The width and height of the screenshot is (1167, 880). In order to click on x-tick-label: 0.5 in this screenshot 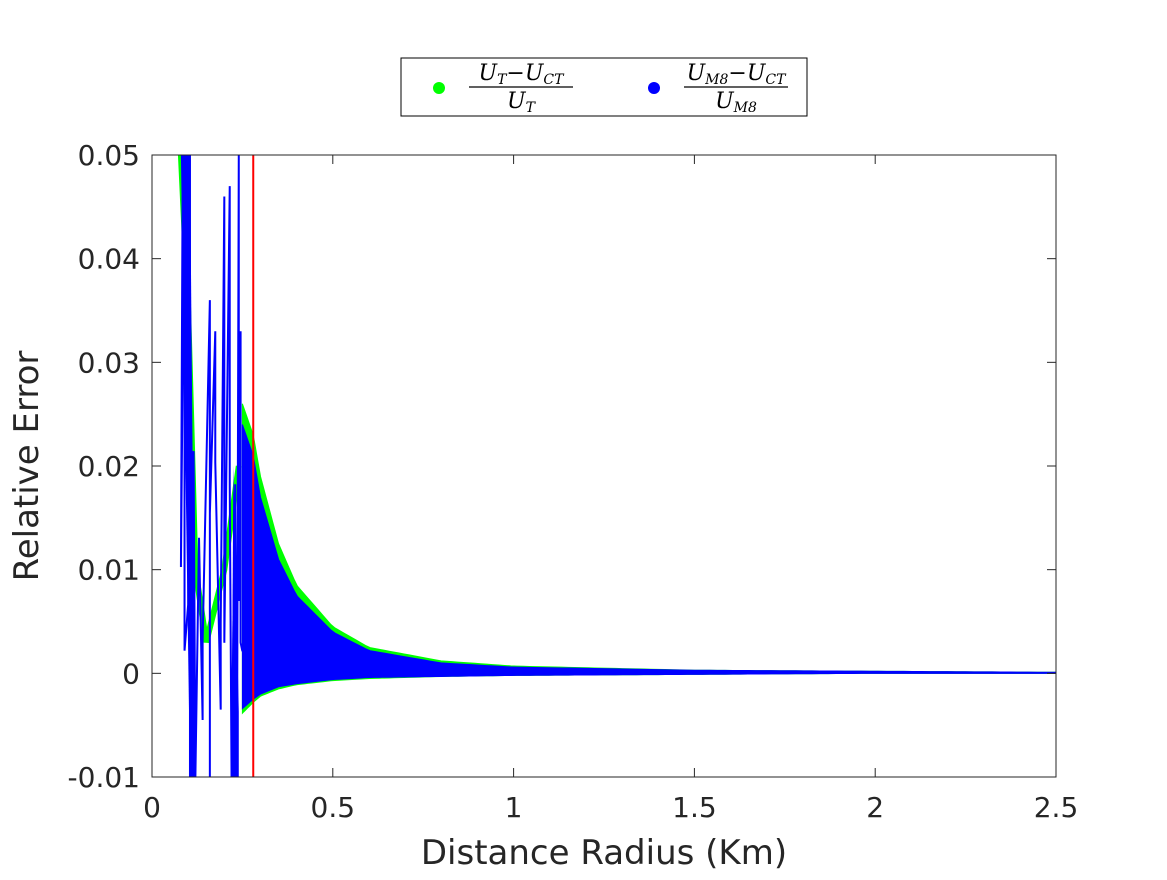, I will do `click(333, 807)`.